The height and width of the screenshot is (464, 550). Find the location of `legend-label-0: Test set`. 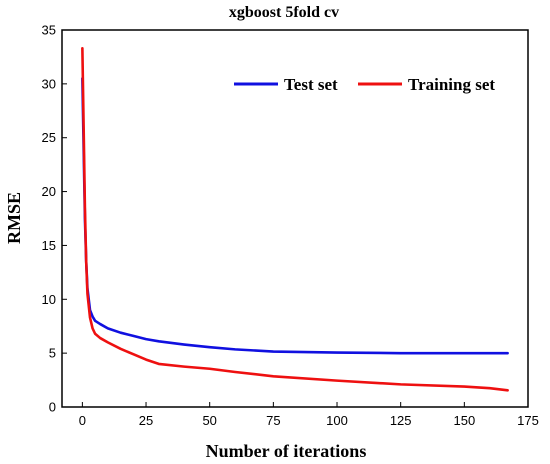

legend-label-0: Test set is located at coordinates (311, 84).